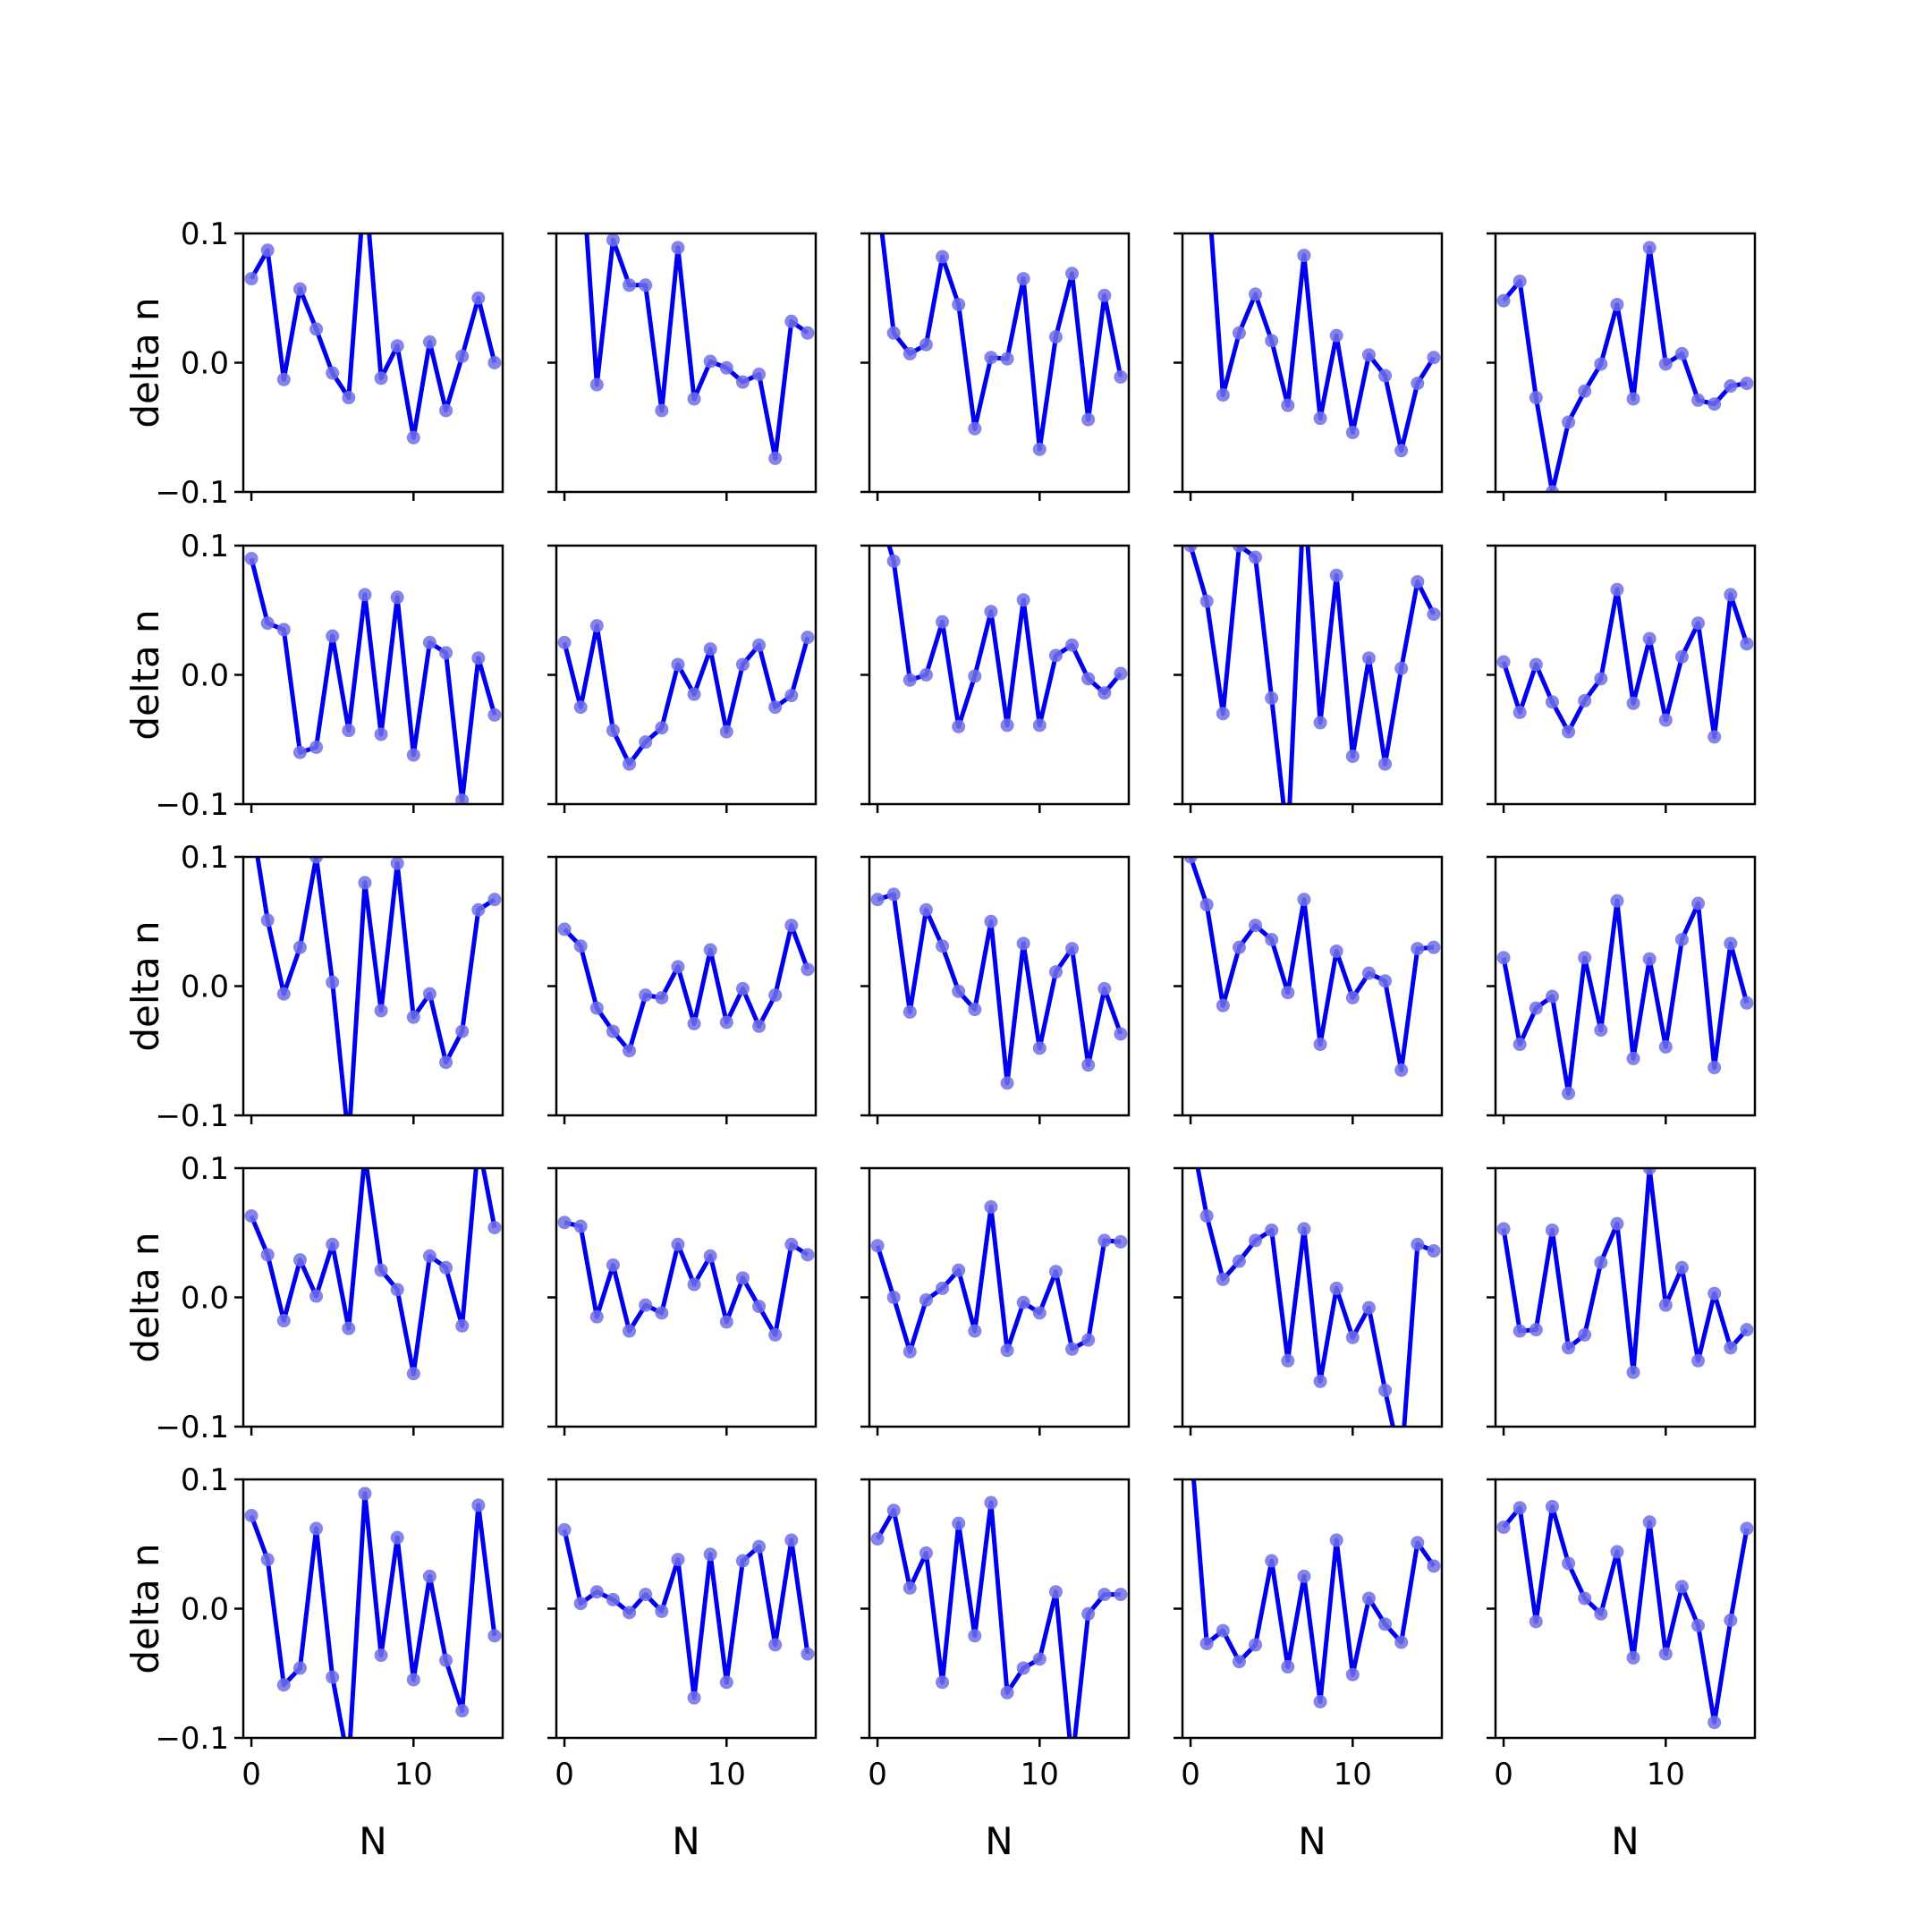  Describe the element at coordinates (313, 676) in the screenshot. I see `panel-r1-c0: −0.1 0.0 0.1 delta n` at that location.